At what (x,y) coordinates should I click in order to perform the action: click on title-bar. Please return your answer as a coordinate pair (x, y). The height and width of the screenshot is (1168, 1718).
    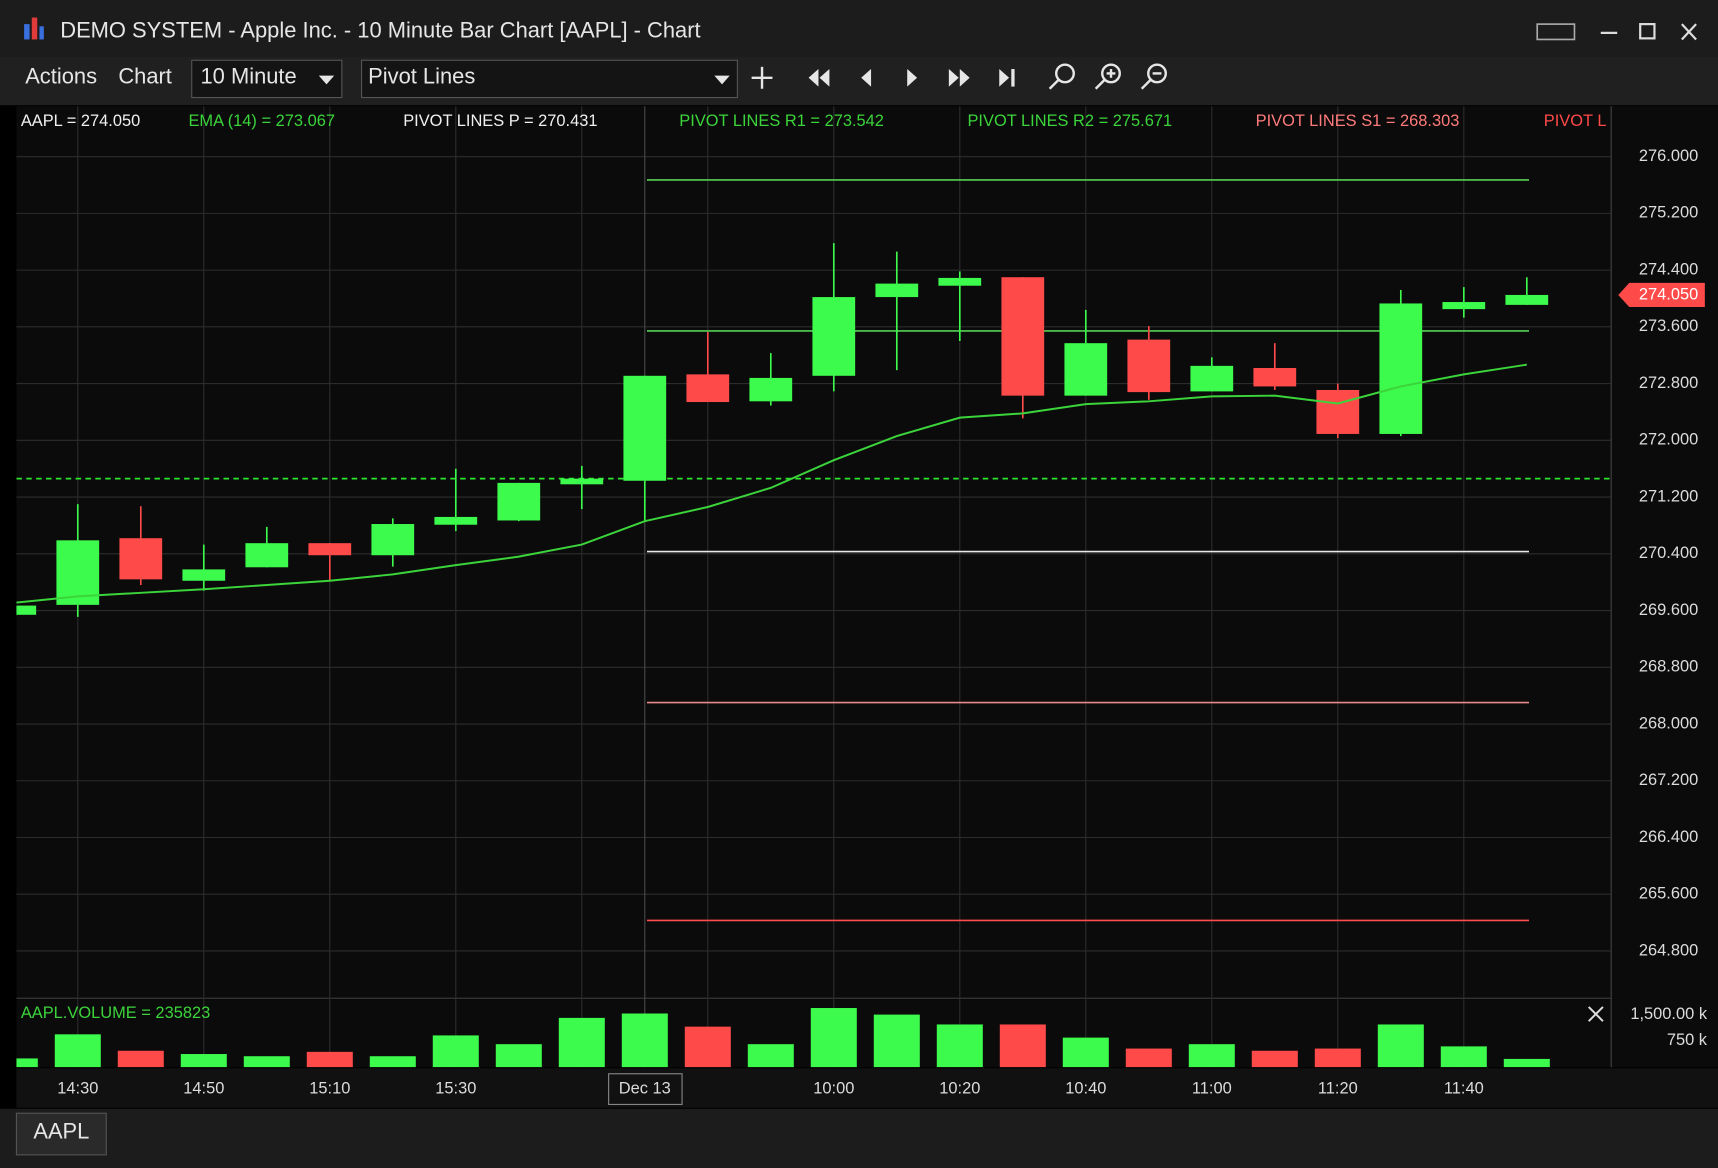
    Looking at the image, I should click on (859, 28).